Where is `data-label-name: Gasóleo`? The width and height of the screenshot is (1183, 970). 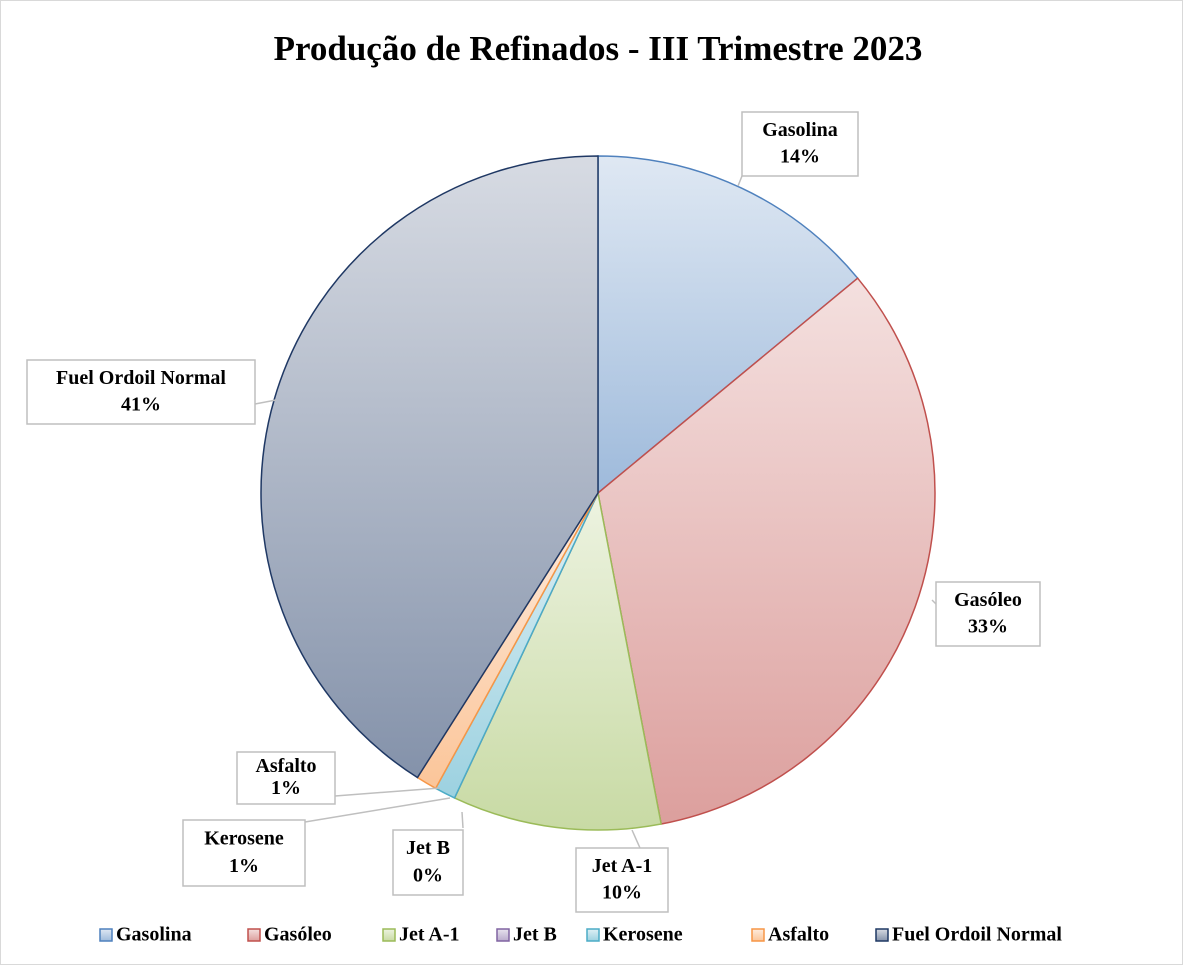
data-label-name: Gasóleo is located at coordinates (988, 600).